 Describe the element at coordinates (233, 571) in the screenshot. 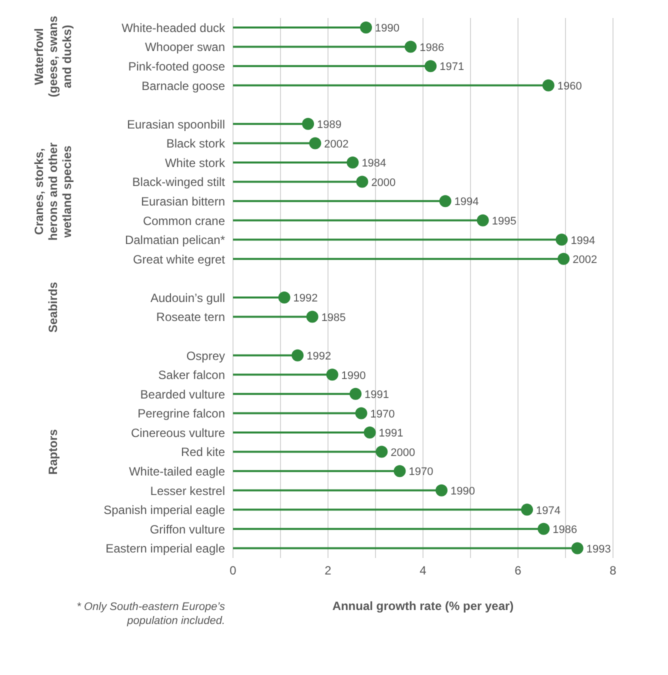

I see `x-tick-label: 0` at that location.